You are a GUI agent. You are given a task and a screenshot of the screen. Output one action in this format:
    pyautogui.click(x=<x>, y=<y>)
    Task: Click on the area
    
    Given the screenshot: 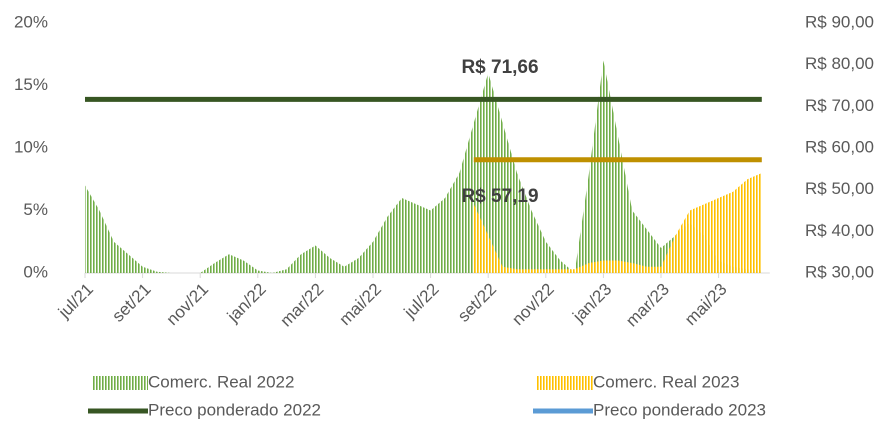 What is the action you would take?
    pyautogui.click(x=617, y=223)
    